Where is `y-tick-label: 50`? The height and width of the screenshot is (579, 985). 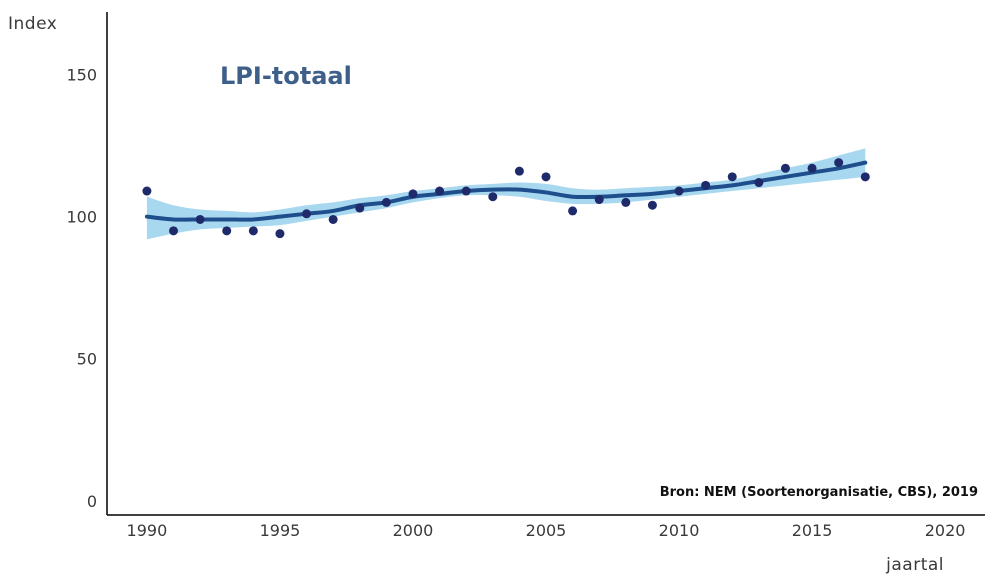 y-tick-label: 50 is located at coordinates (87, 359).